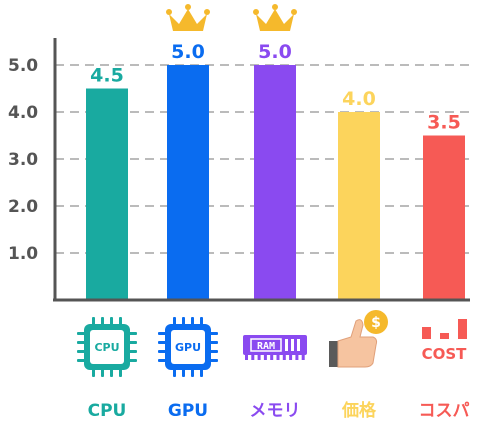 The image size is (488, 427). Describe the element at coordinates (188, 411) in the screenshot. I see `category-label: GPU` at that location.